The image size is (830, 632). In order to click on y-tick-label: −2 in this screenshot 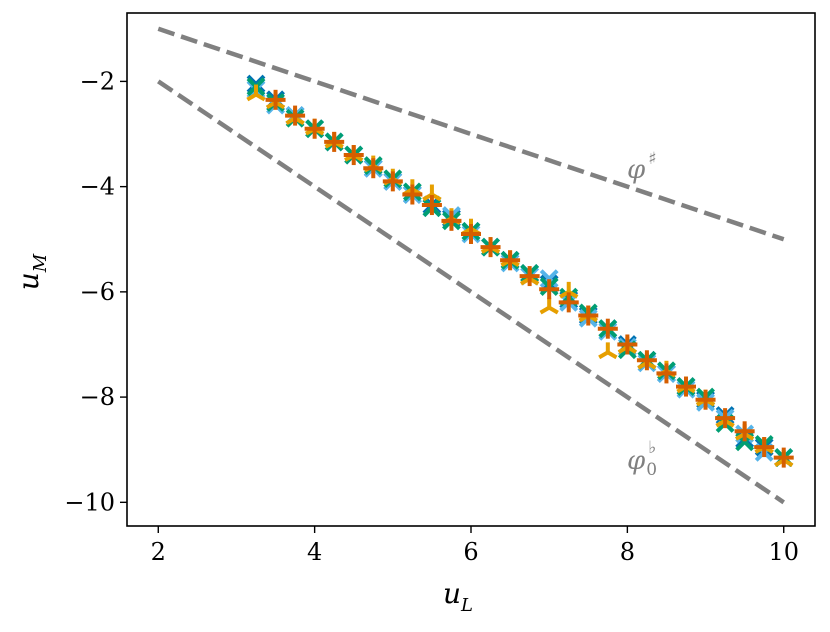, I will do `click(97, 81)`.